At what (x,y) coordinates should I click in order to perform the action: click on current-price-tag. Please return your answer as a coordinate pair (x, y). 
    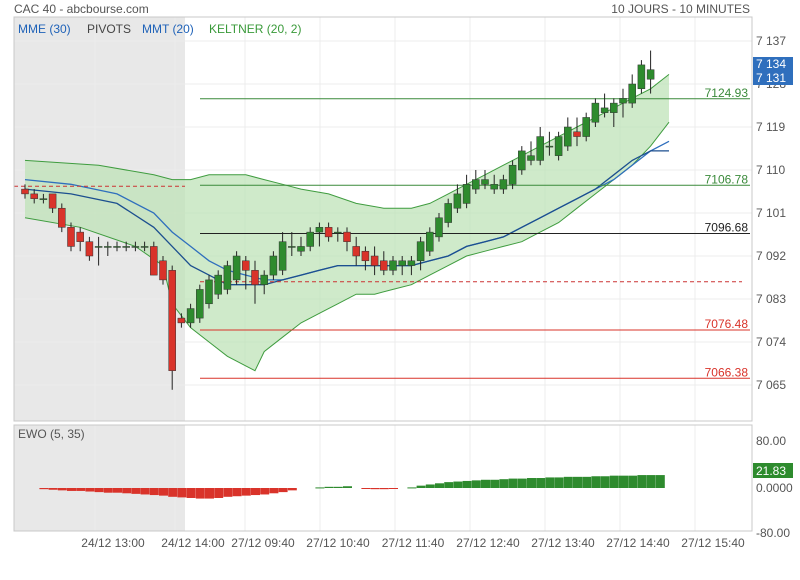
    Looking at the image, I should click on (773, 64).